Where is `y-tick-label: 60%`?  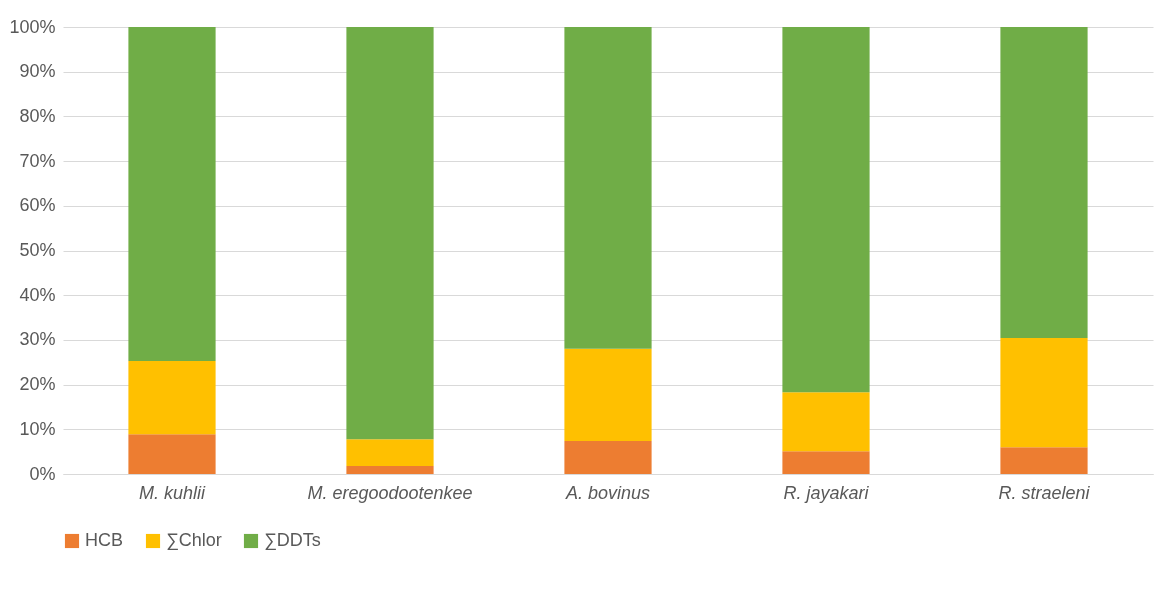 y-tick-label: 60% is located at coordinates (37, 205).